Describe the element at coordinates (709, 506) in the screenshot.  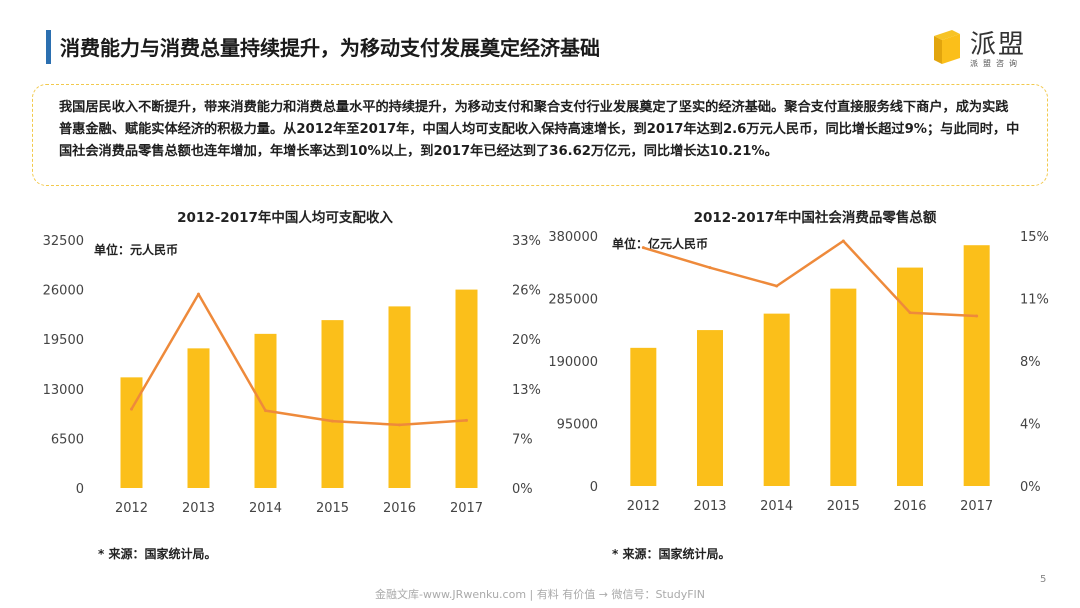
I see `chart2-x-tick: 2013` at that location.